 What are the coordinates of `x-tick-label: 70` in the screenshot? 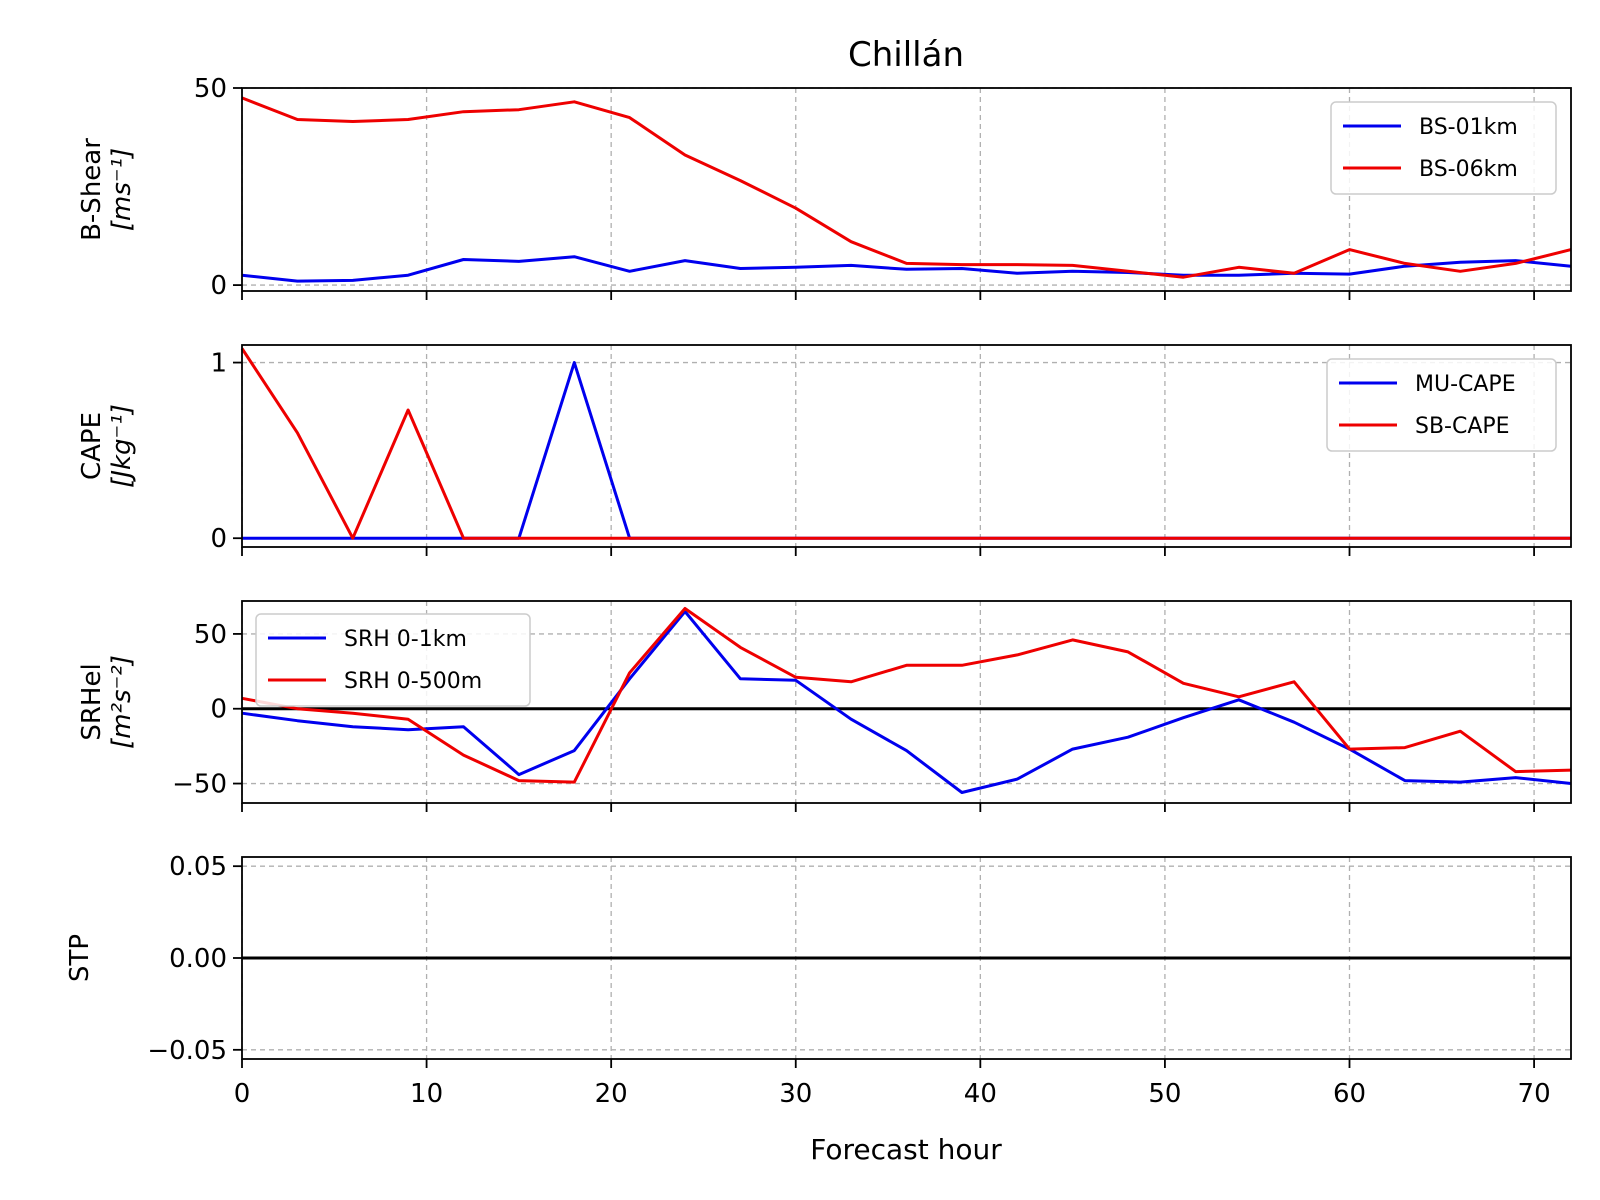 It's located at (1534, 1094).